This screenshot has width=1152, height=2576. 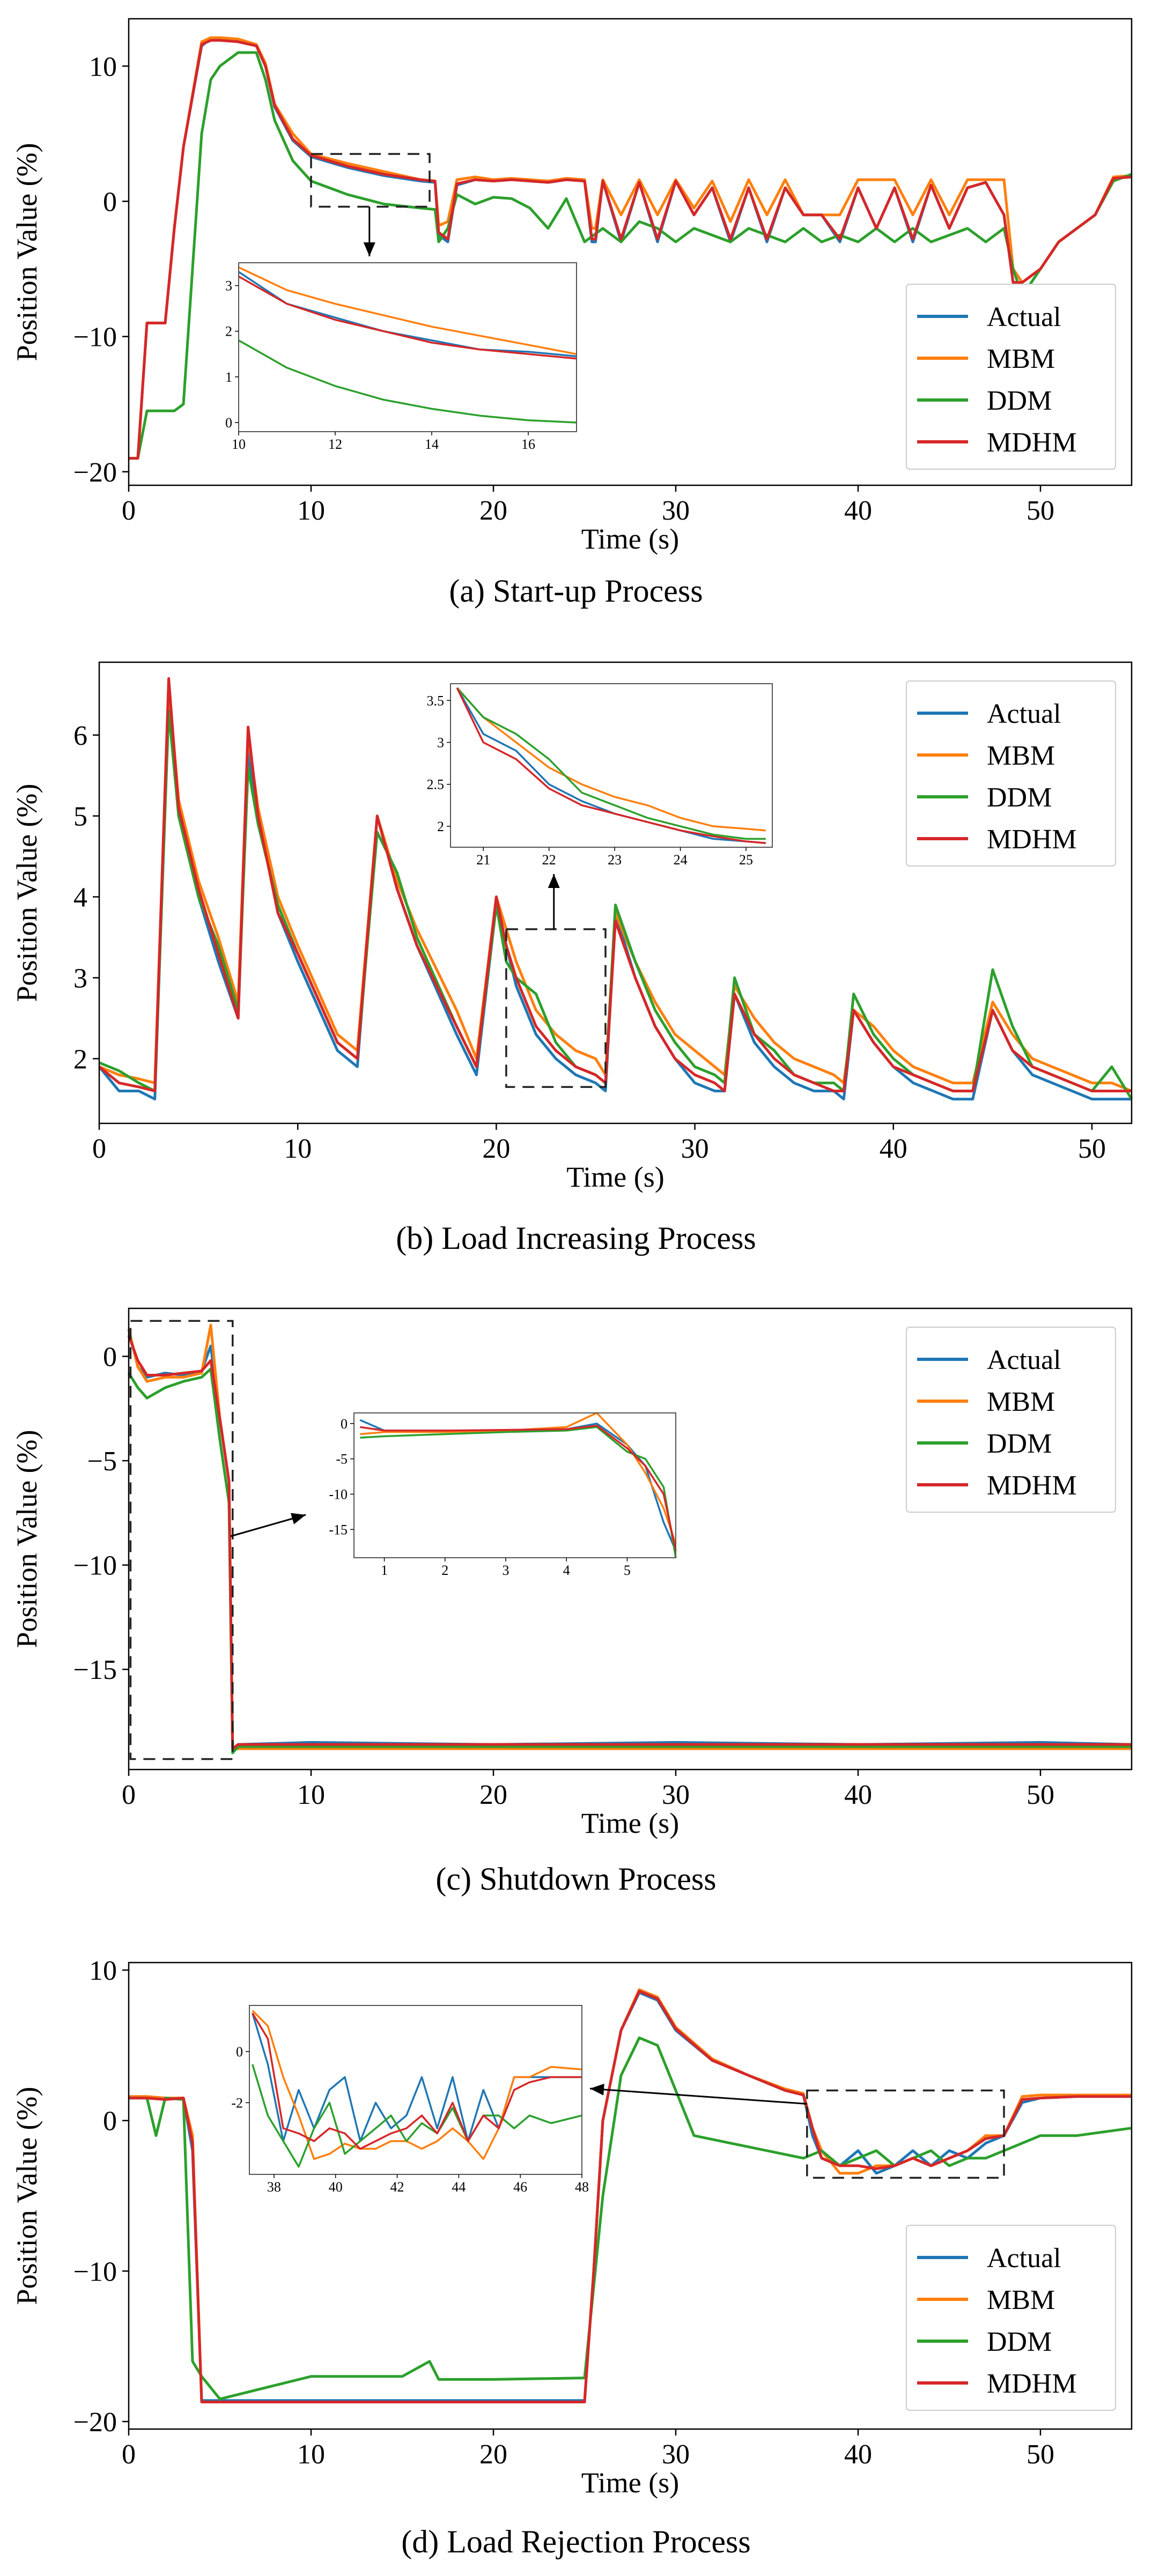 What do you see at coordinates (228, 286) in the screenshot?
I see `inset-y-tick-label: 3` at bounding box center [228, 286].